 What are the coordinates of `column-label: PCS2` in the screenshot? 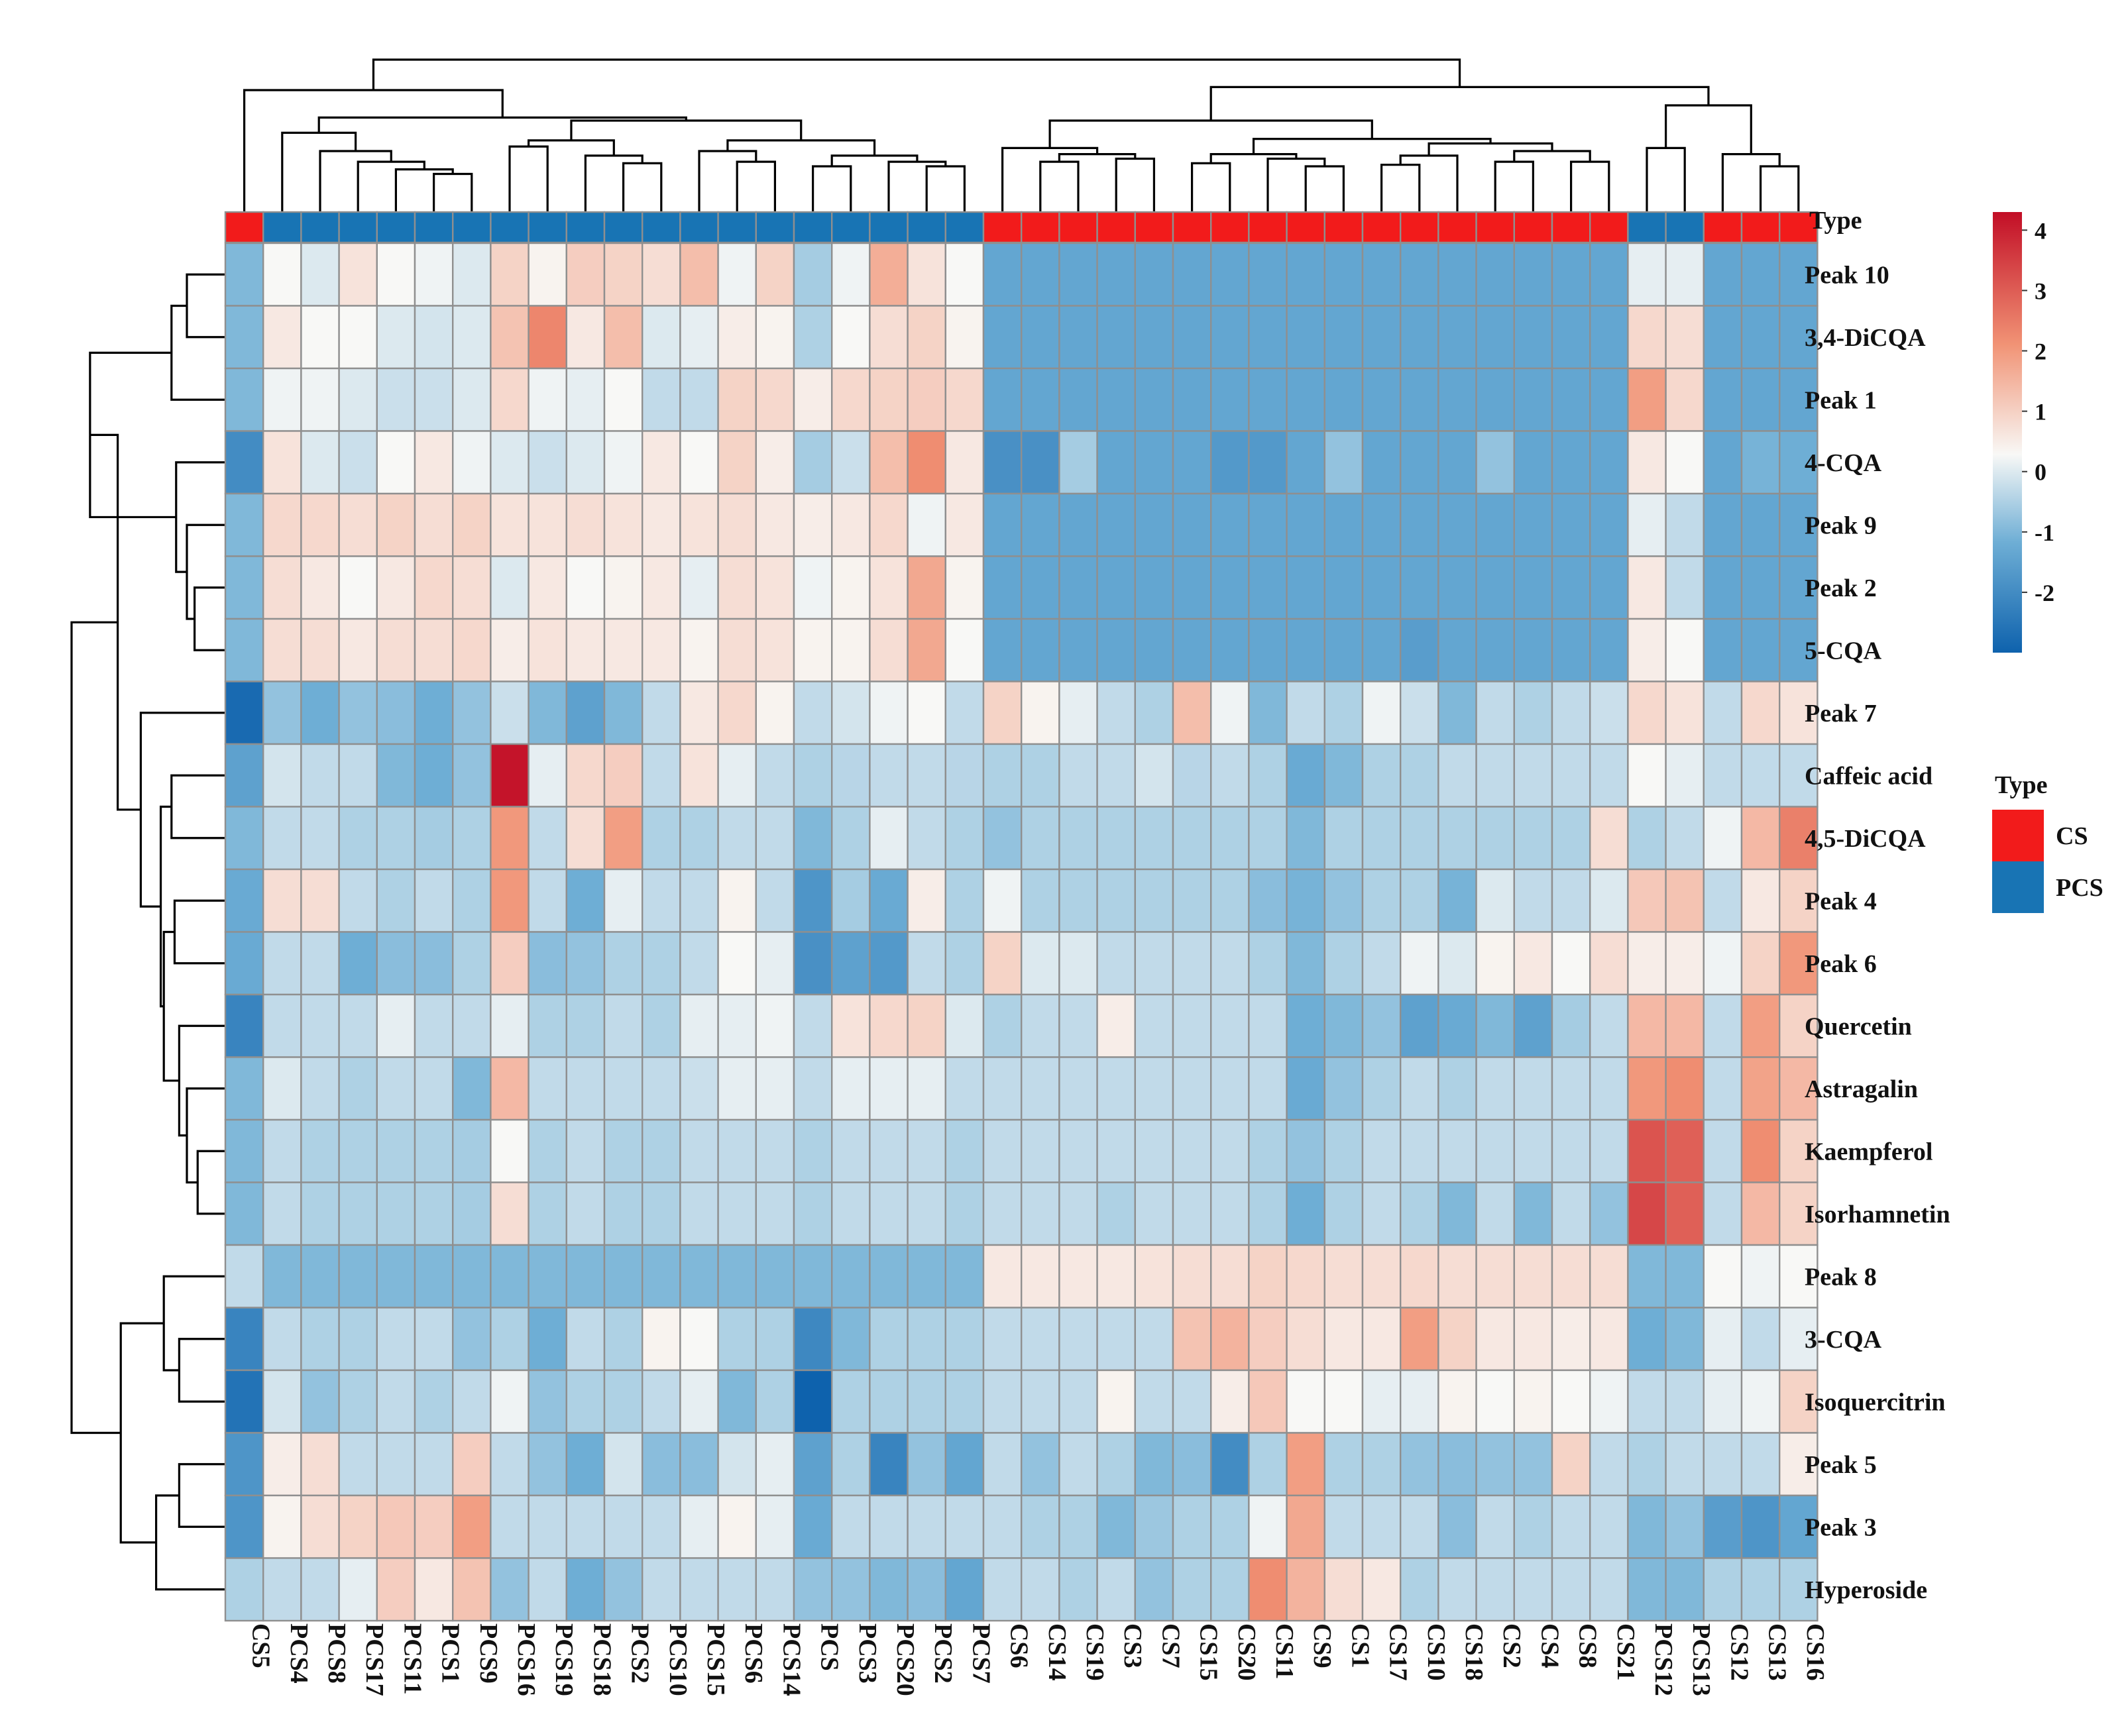 It's located at (943, 1654).